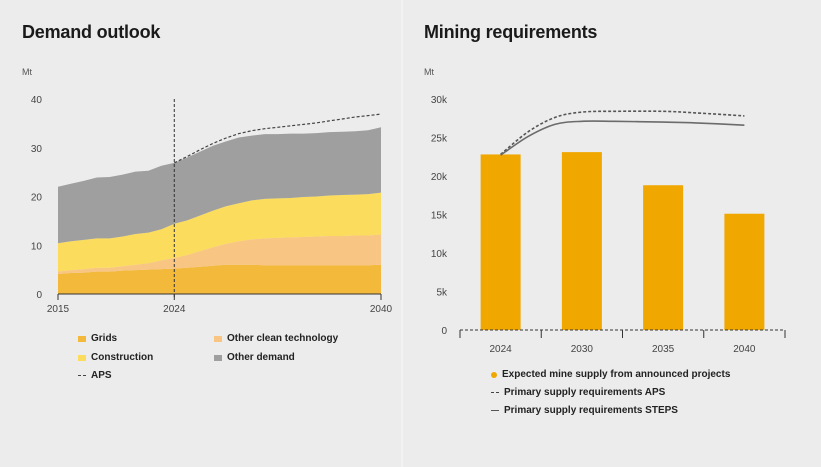 Image resolution: width=821 pixels, height=467 pixels. What do you see at coordinates (37, 149) in the screenshot?
I see `y-tick-label: 30` at bounding box center [37, 149].